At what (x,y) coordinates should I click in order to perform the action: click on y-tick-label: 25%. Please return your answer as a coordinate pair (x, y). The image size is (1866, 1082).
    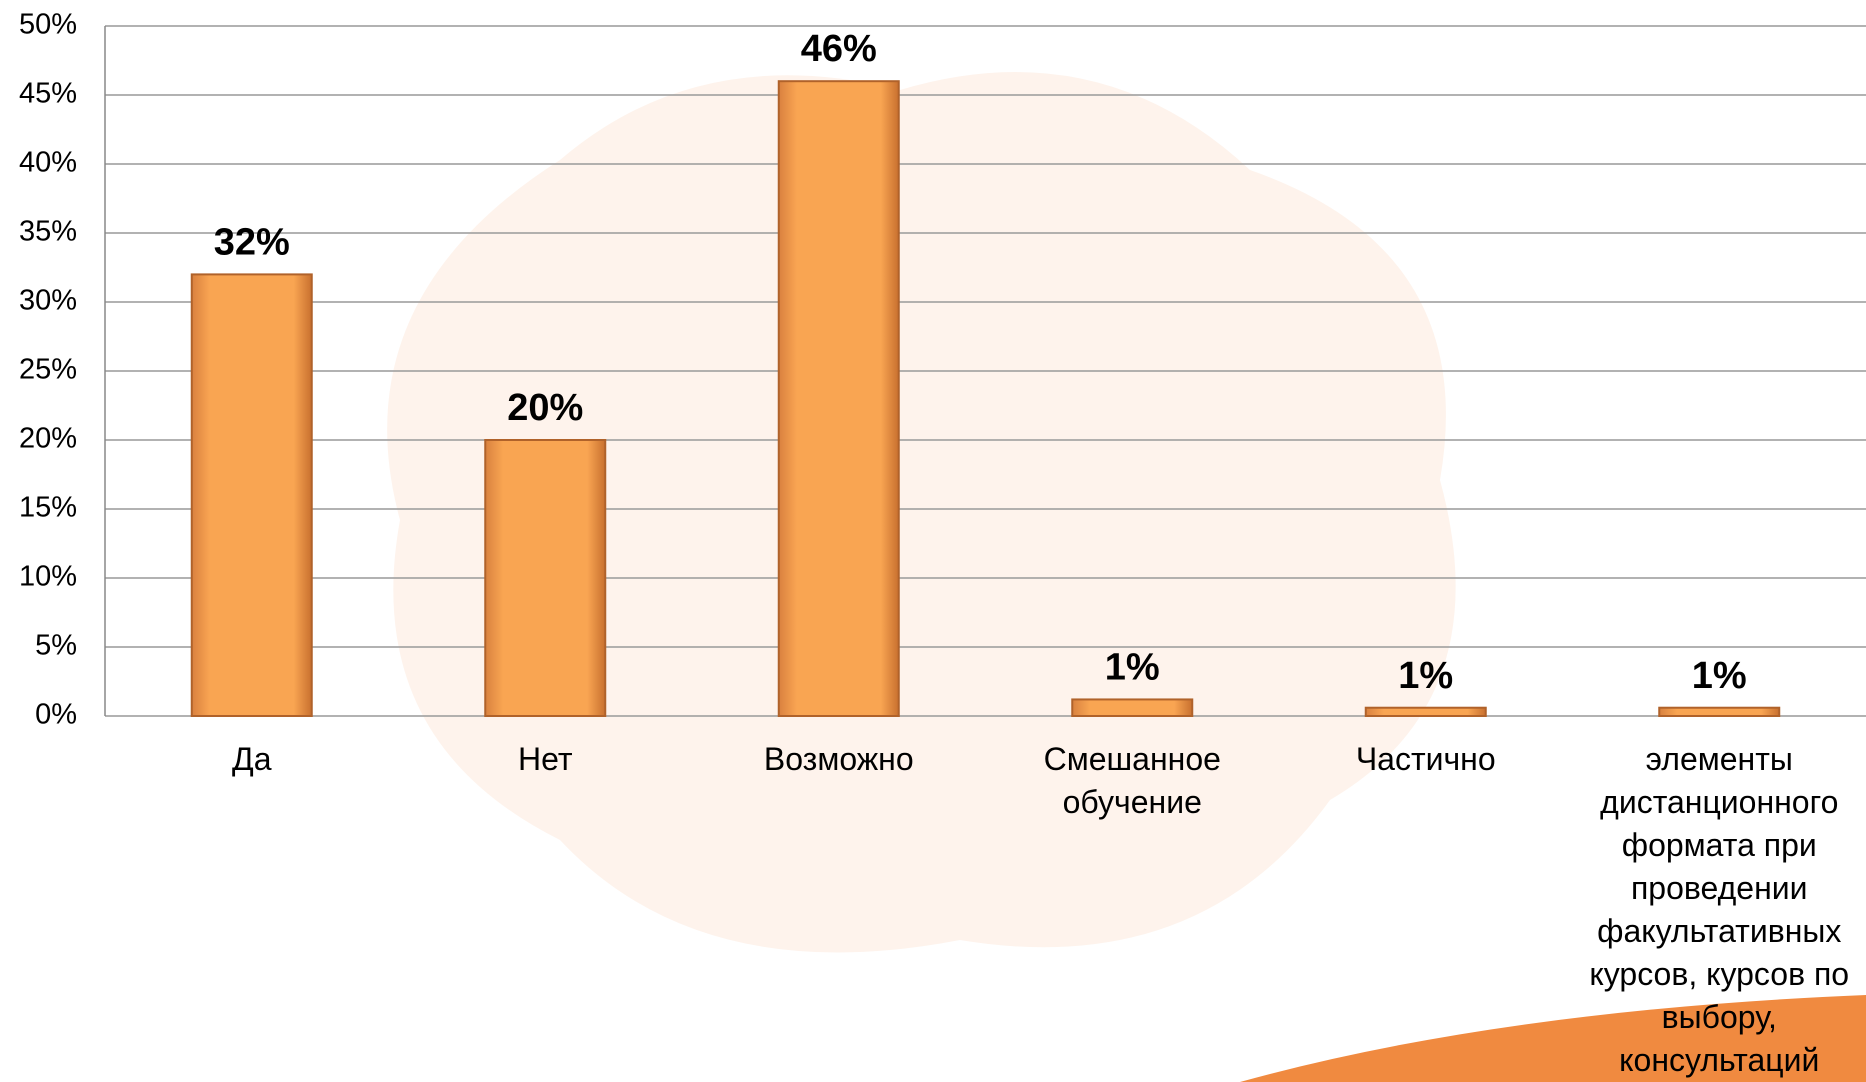
    Looking at the image, I should click on (48, 370).